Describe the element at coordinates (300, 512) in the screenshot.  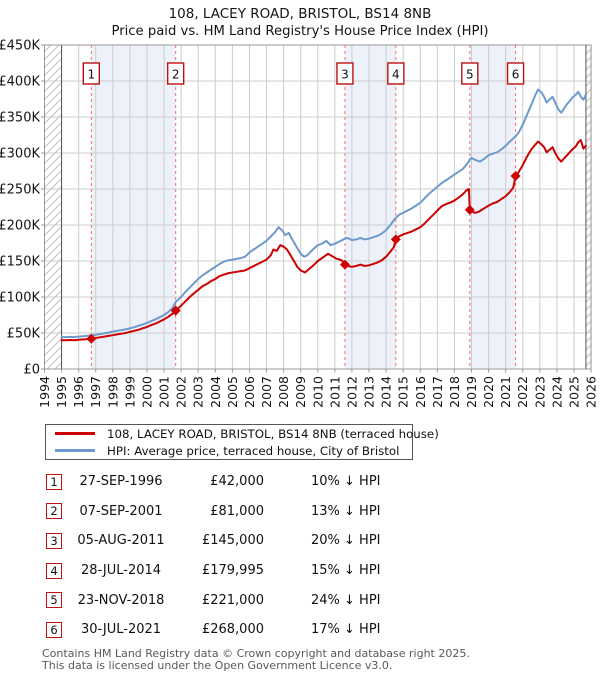
I see `sale-row-2: 2 07-SEP-2001 £81,000 13% ↓ HPI` at that location.